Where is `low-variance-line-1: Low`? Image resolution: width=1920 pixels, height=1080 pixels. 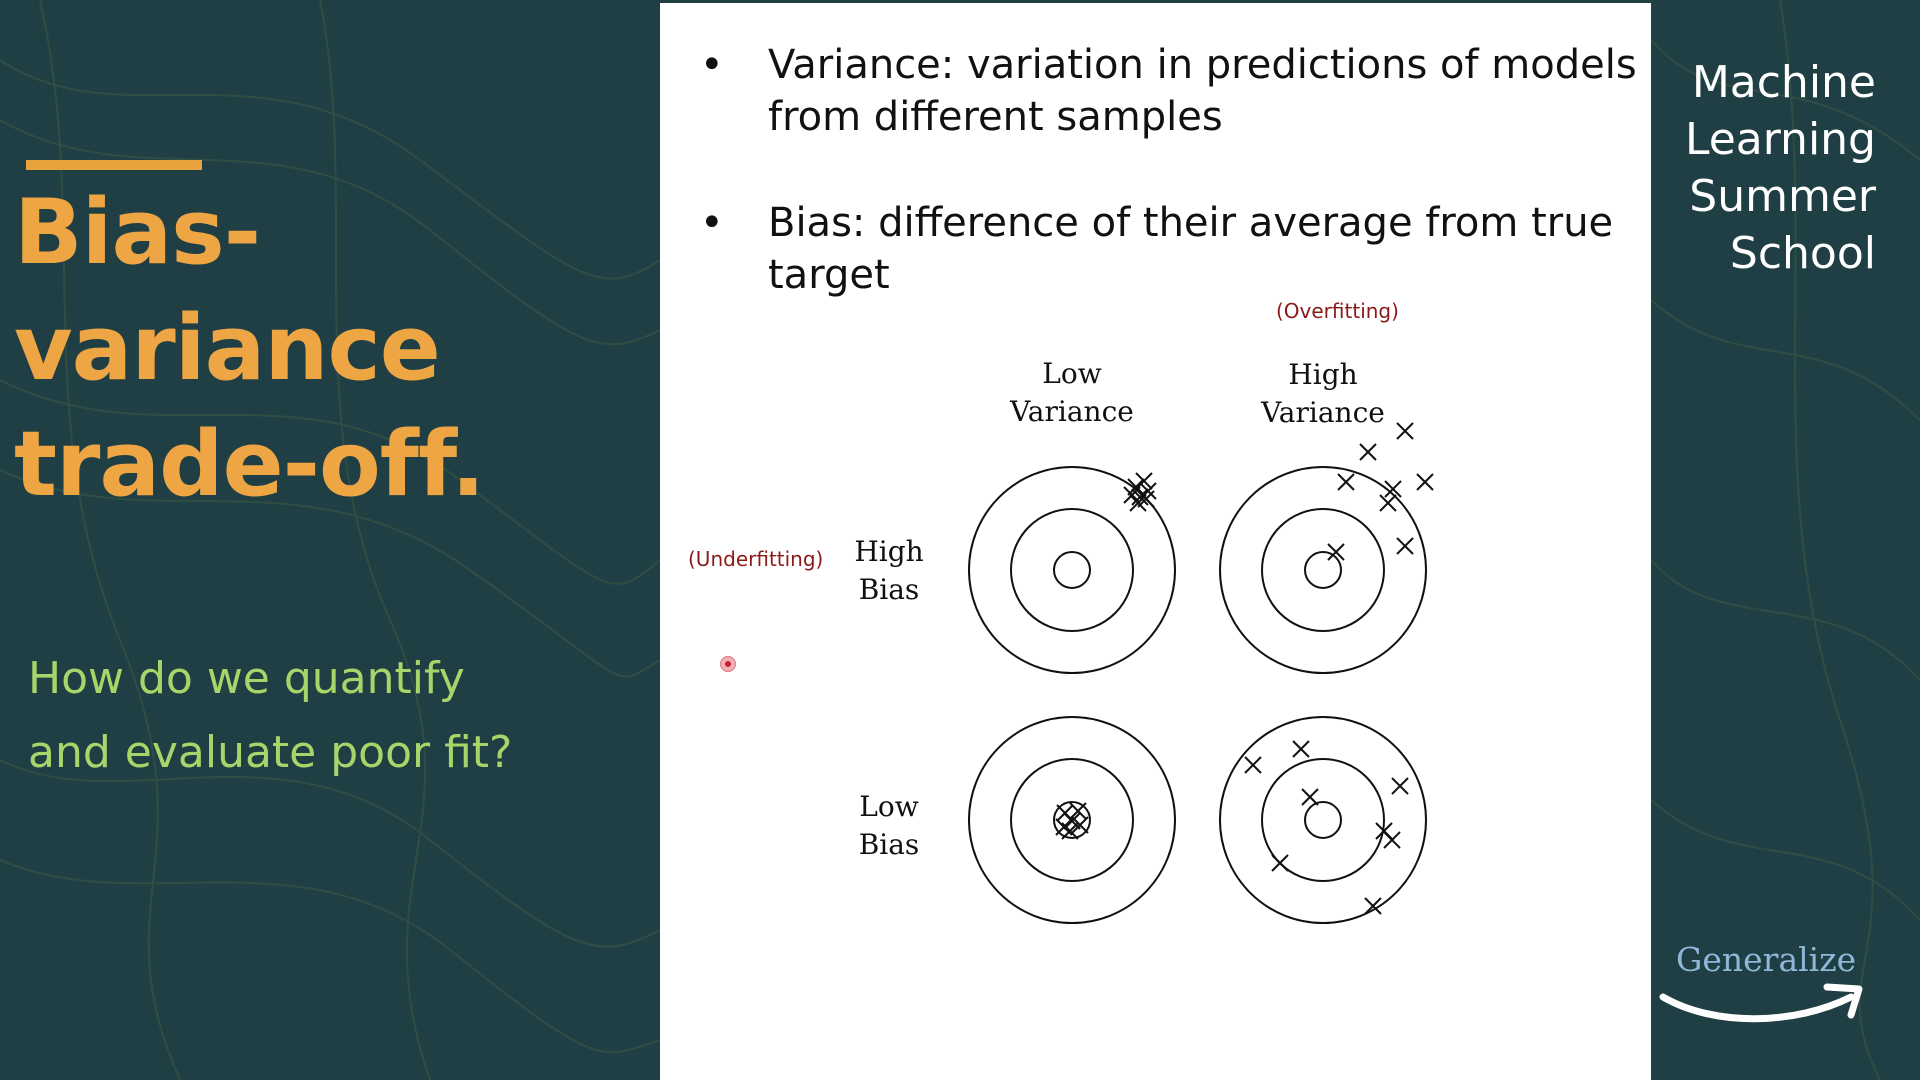 low-variance-line-1: Low is located at coordinates (1072, 373).